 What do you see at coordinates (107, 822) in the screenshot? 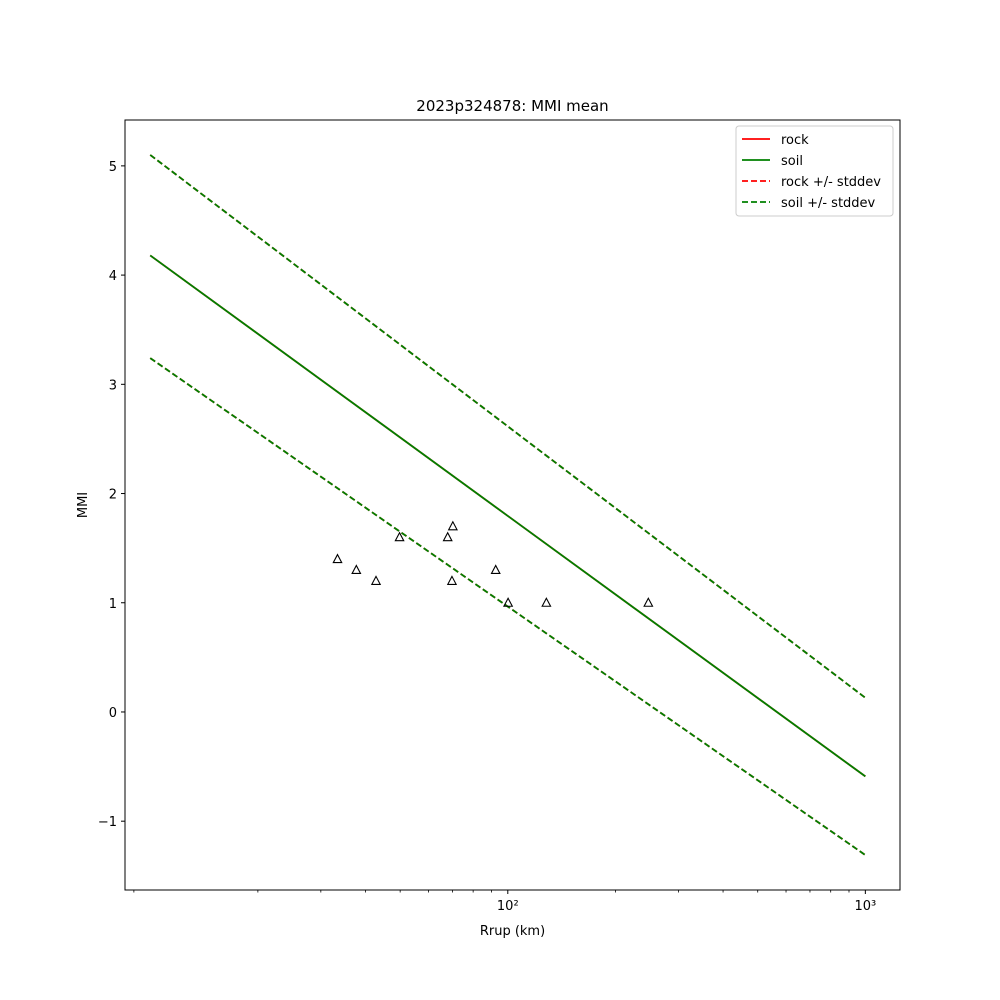
I see `y-tick-label-0: −1` at bounding box center [107, 822].